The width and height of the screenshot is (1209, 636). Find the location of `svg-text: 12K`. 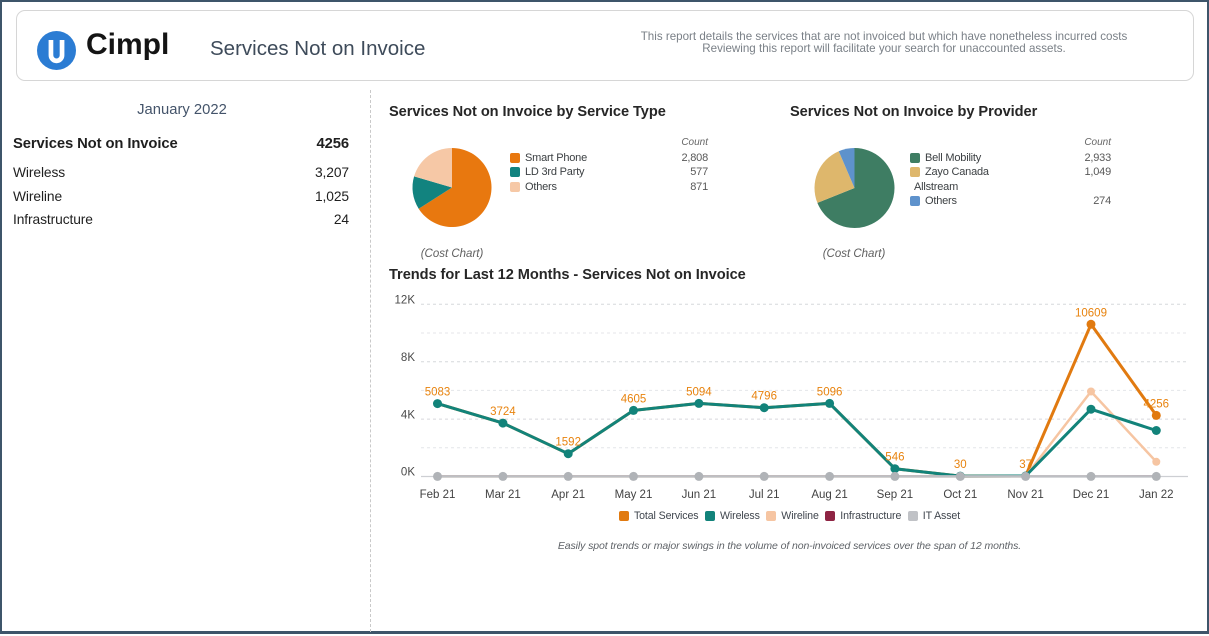

svg-text: 12K is located at coordinates (405, 301).